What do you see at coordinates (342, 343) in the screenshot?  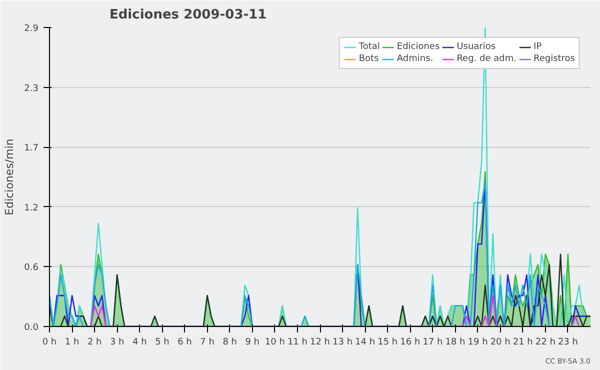 I see `x-tick-label: 13 h` at bounding box center [342, 343].